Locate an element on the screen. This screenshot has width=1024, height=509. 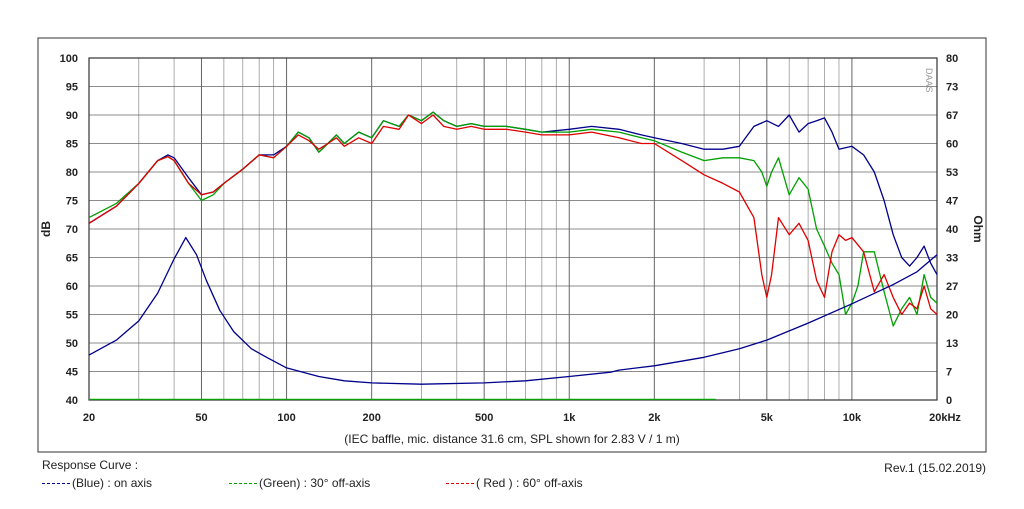
y2-tick-label: 60 is located at coordinates (952, 145).